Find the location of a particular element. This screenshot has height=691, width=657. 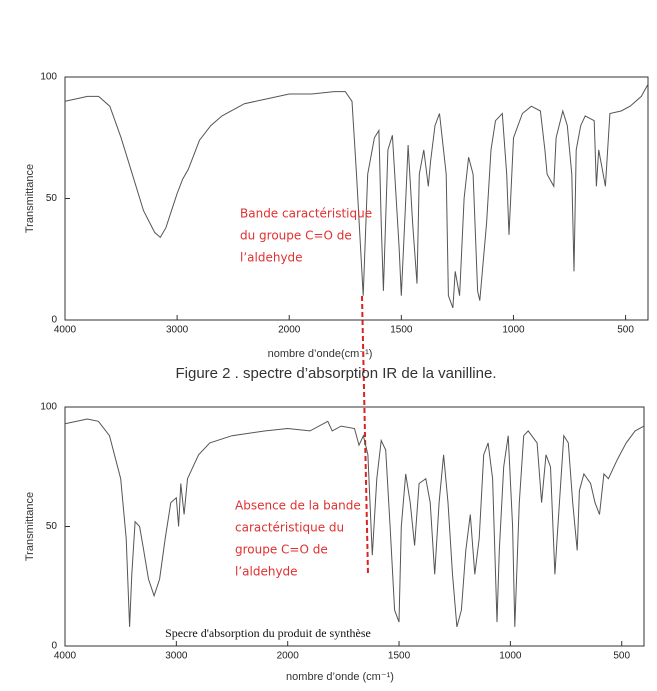

annotation: Bande caractéristique is located at coordinates (306, 214).